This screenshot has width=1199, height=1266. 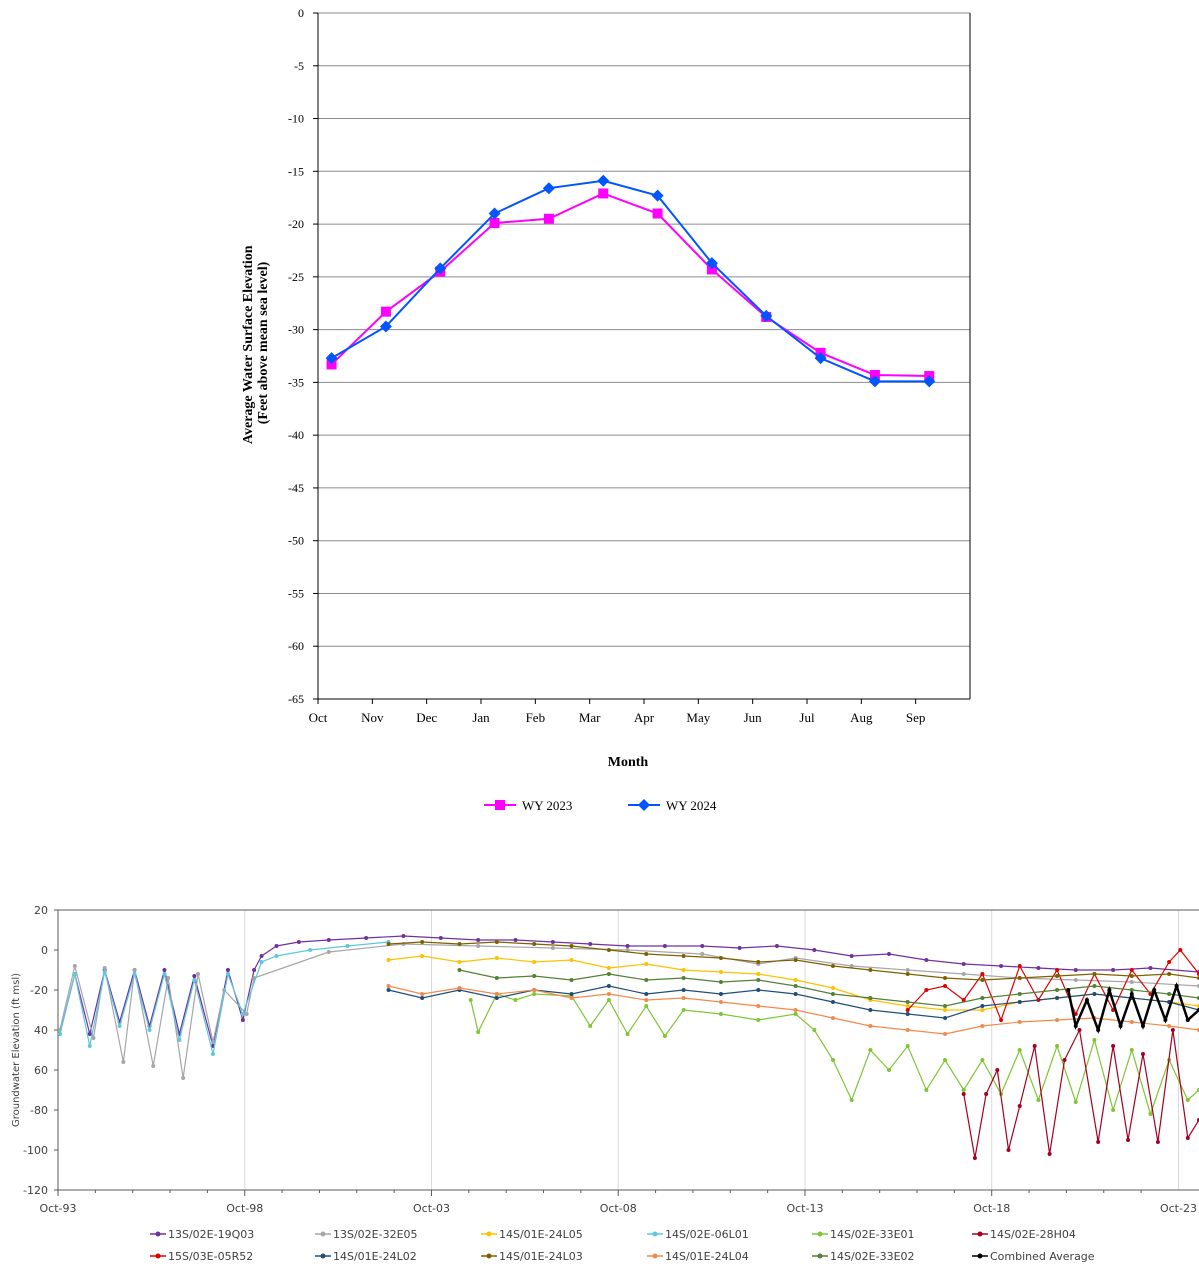 What do you see at coordinates (41, 1070) in the screenshot?
I see `c2-ytick-label: 60` at bounding box center [41, 1070].